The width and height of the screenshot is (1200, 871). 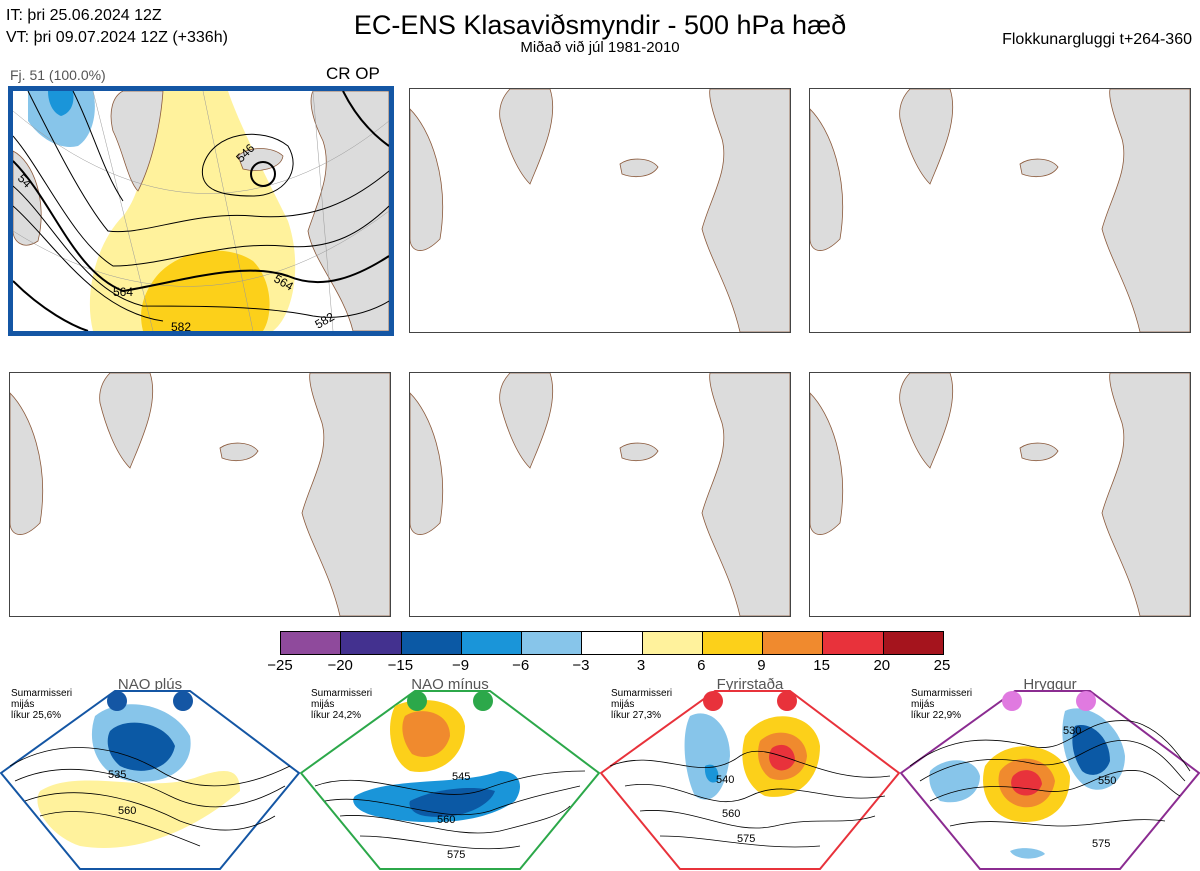 What do you see at coordinates (123, 292) in the screenshot?
I see `contour-label: 564` at bounding box center [123, 292].